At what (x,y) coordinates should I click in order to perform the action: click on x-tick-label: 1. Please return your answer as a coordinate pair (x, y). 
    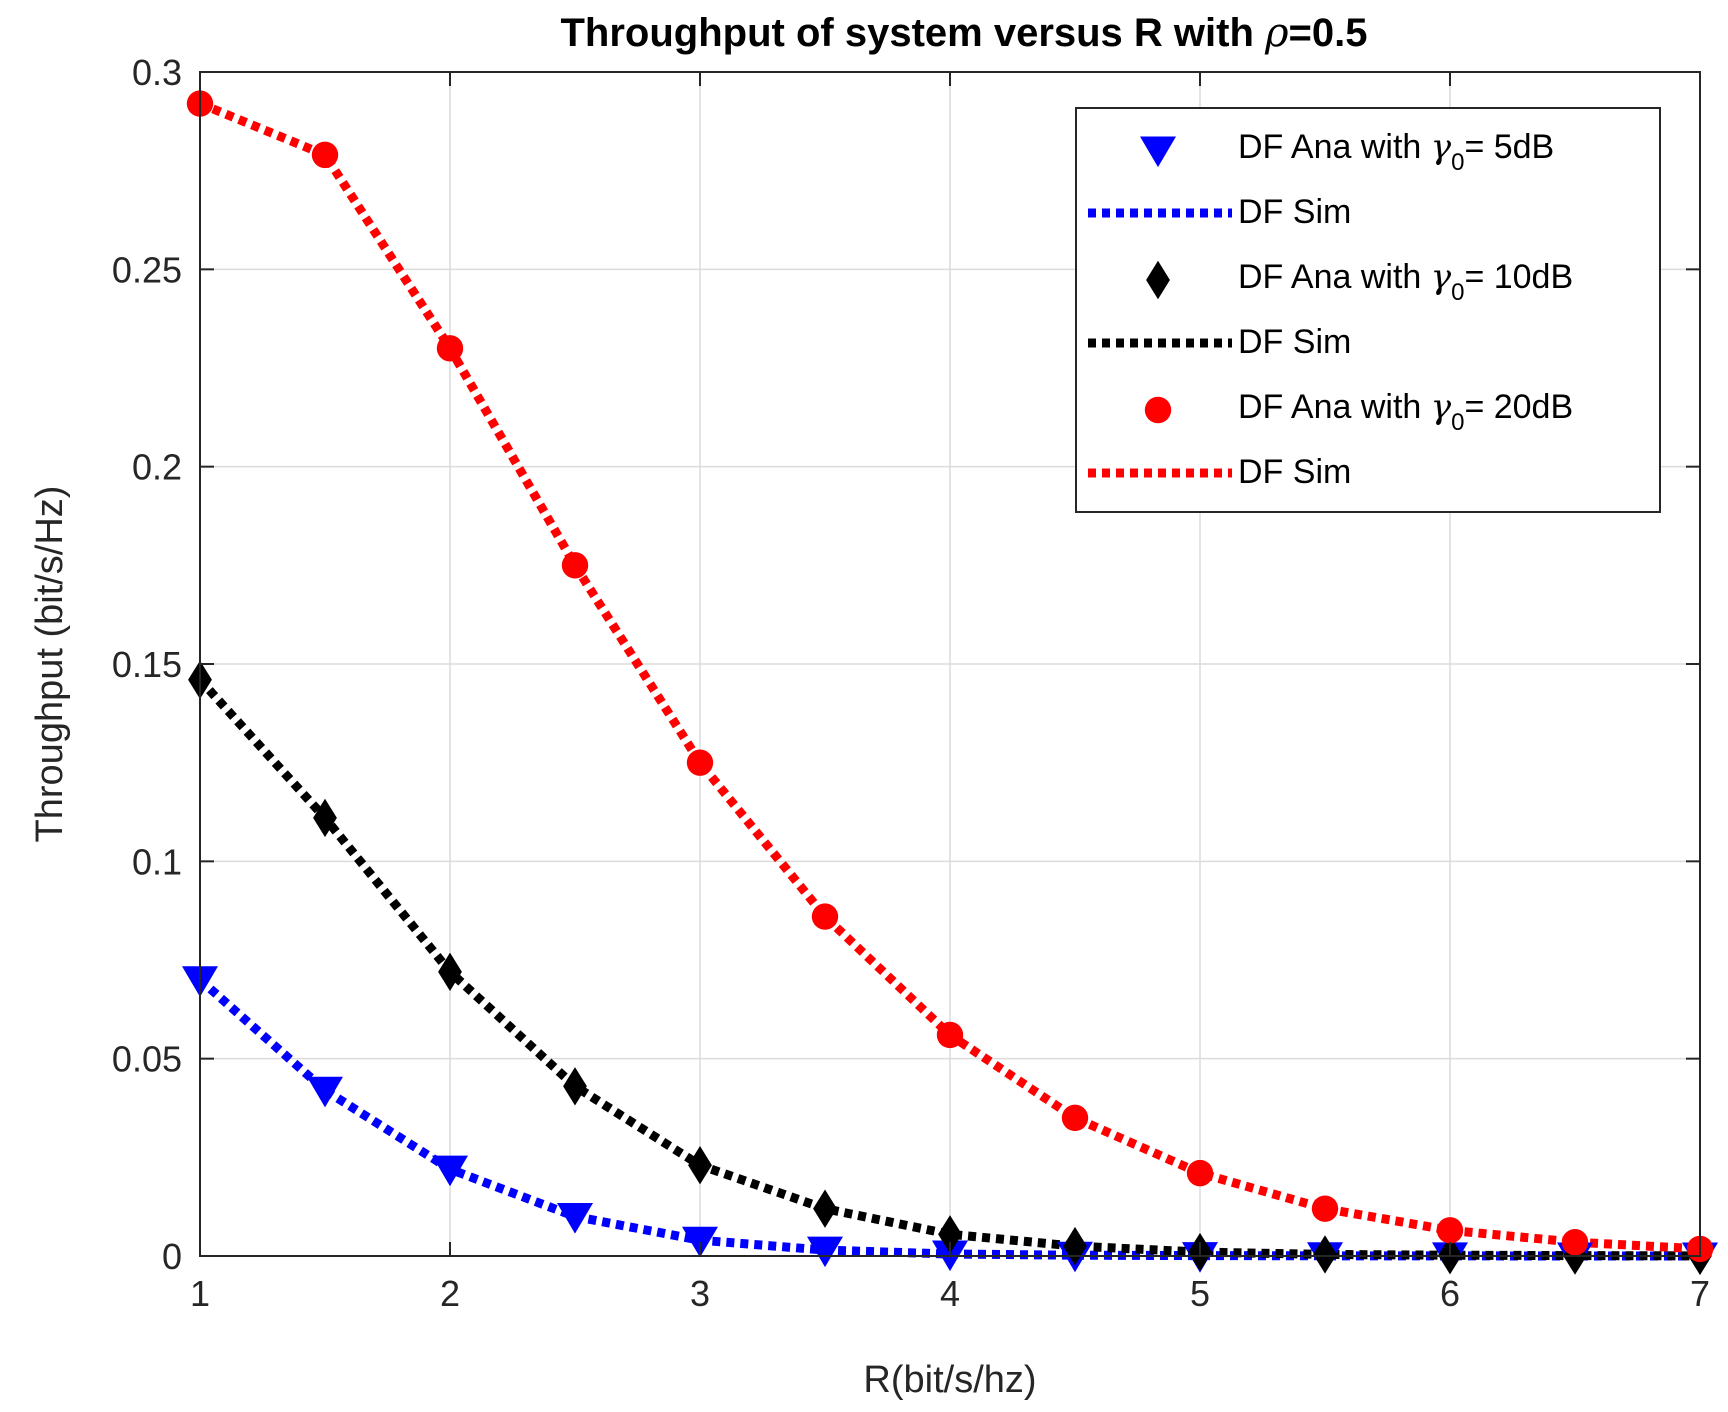
    Looking at the image, I should click on (200, 1293).